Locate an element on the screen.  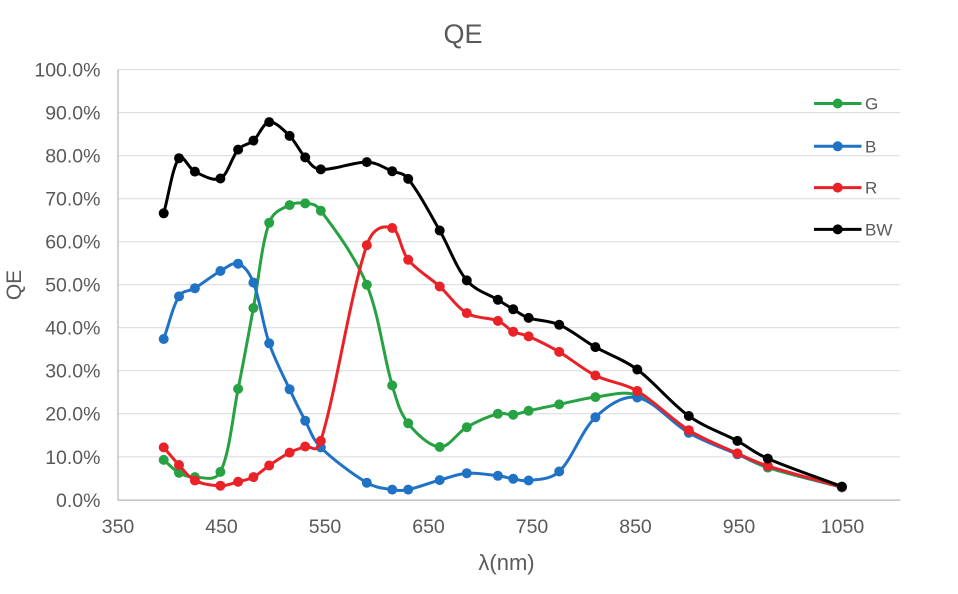
svg-text: 20.0% is located at coordinates (72, 415).